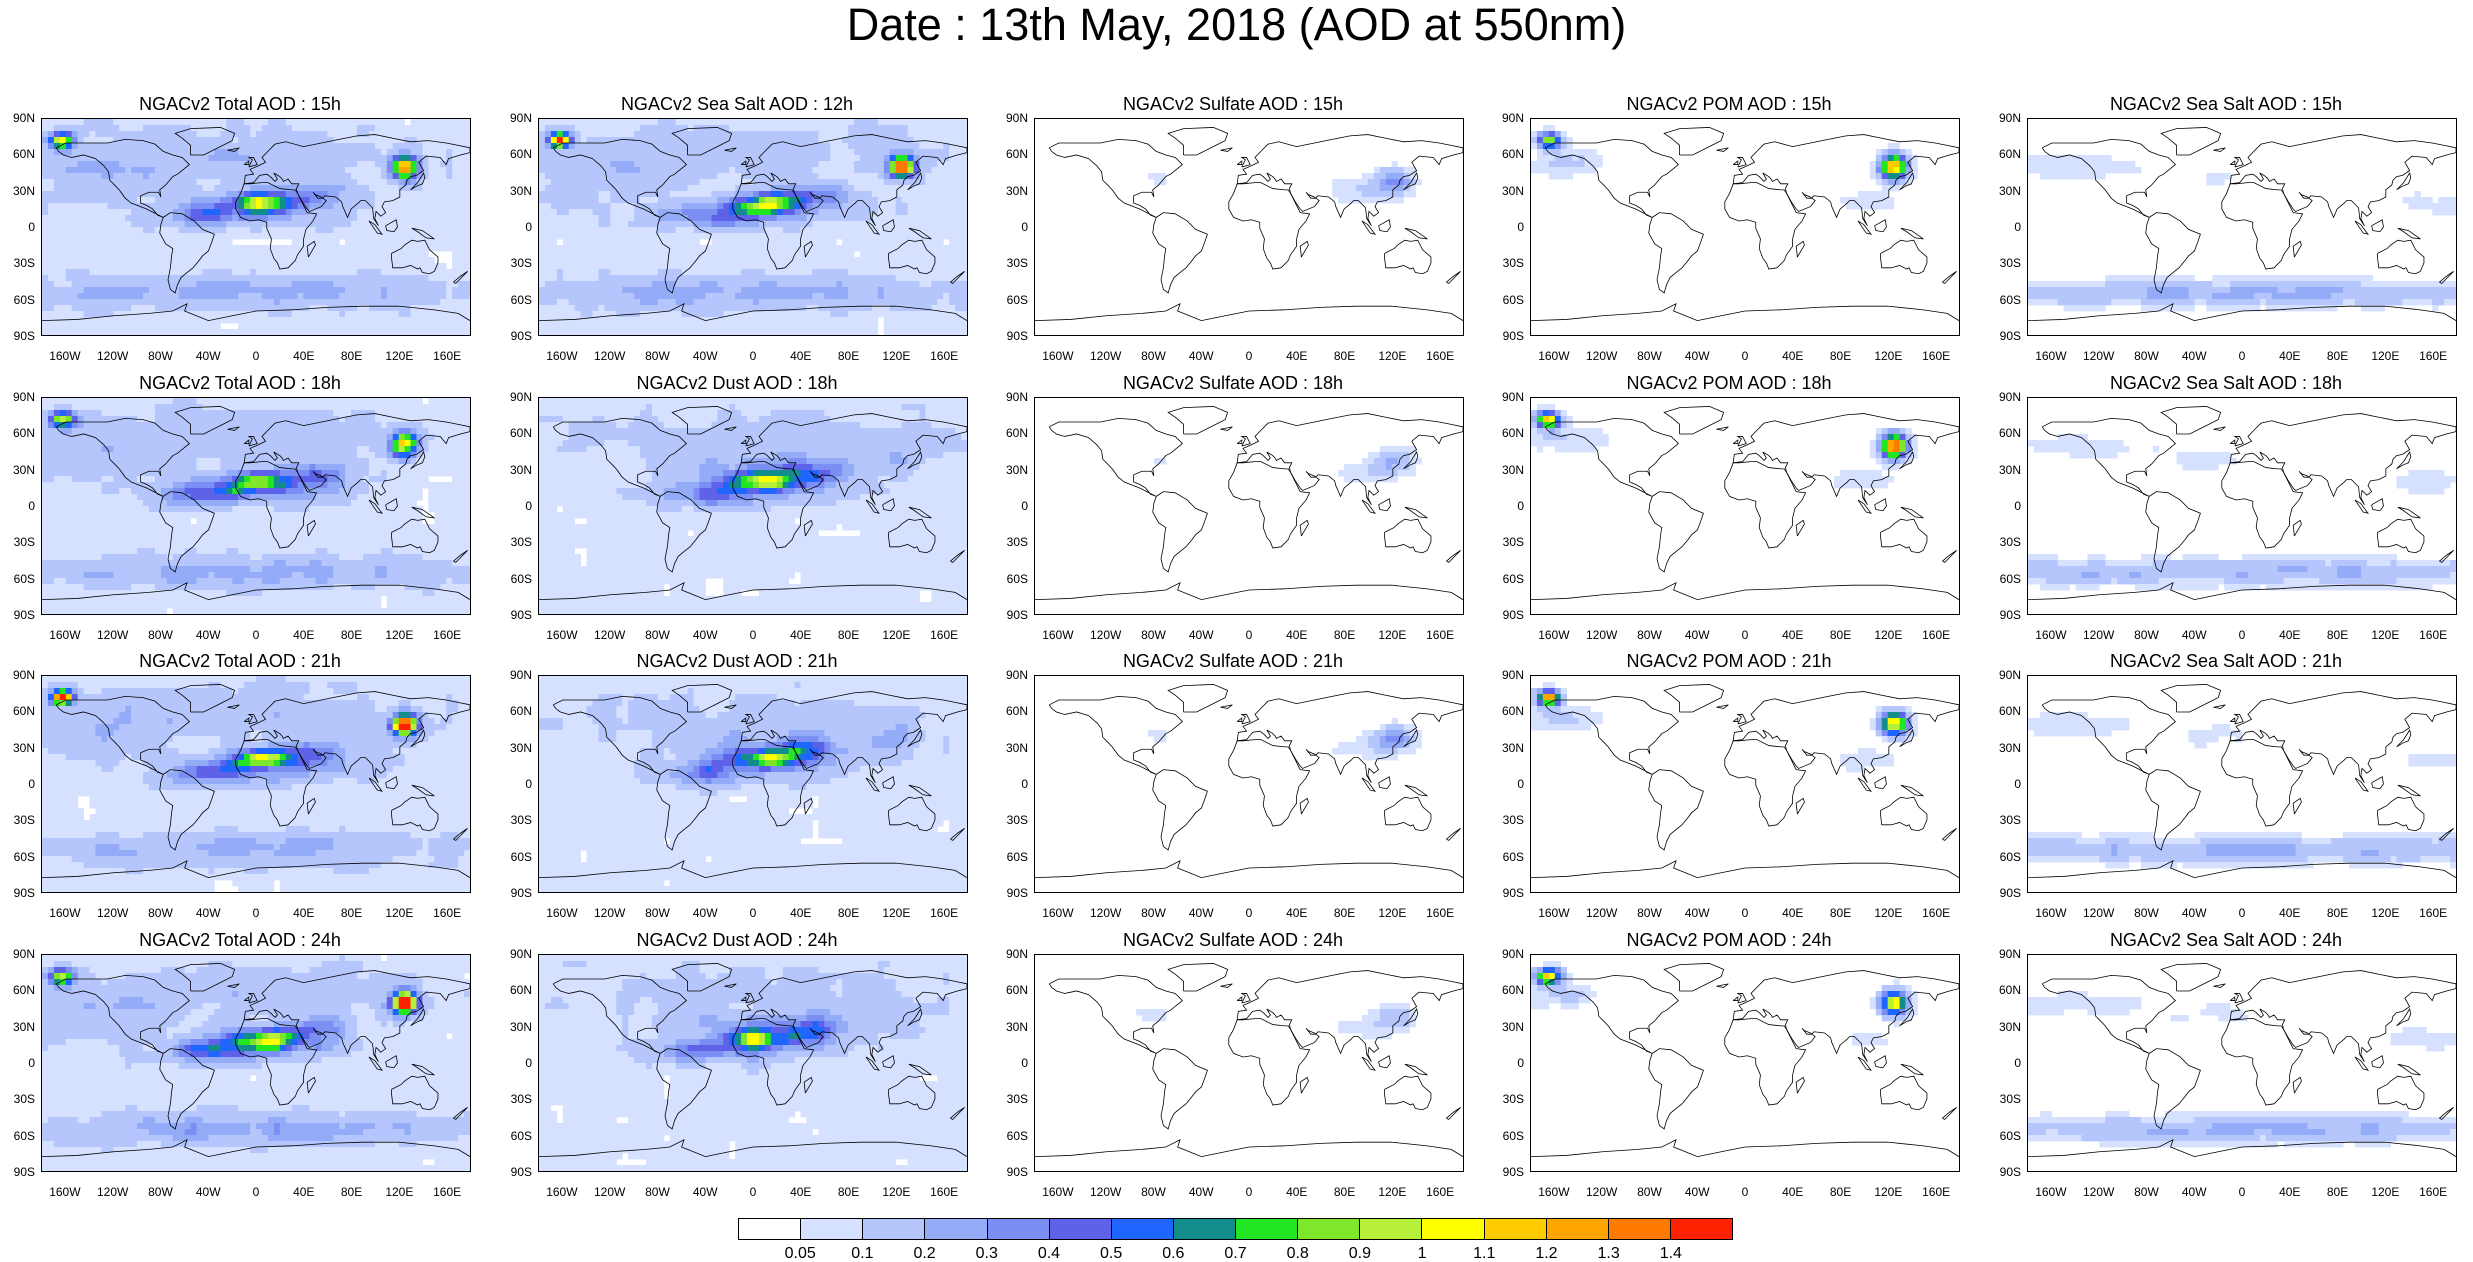 The image size is (2473, 1262). Describe the element at coordinates (737, 661) in the screenshot. I see `panel-title: NGACv2 Dust AOD : 21h` at that location.